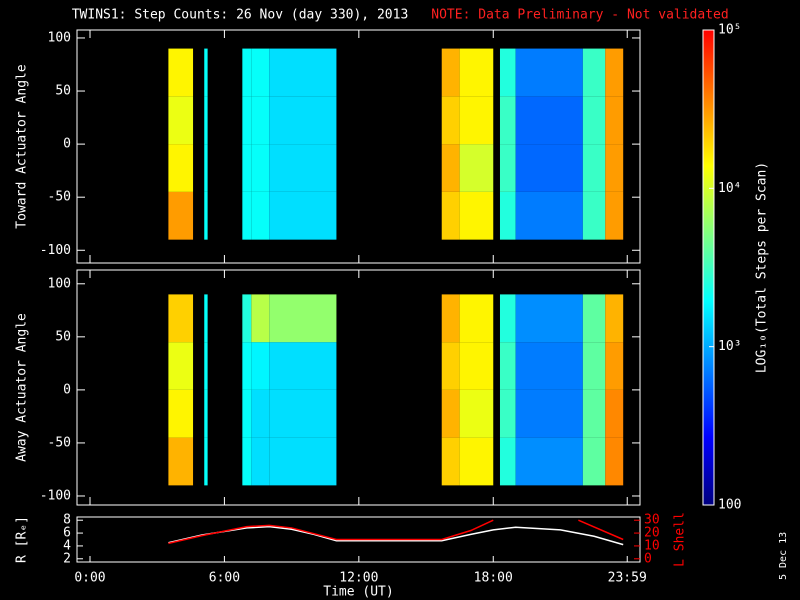 Image resolution: width=800 pixels, height=600 pixels. Describe the element at coordinates (63, 336) in the screenshot. I see `y-tick-label: 50` at that location.